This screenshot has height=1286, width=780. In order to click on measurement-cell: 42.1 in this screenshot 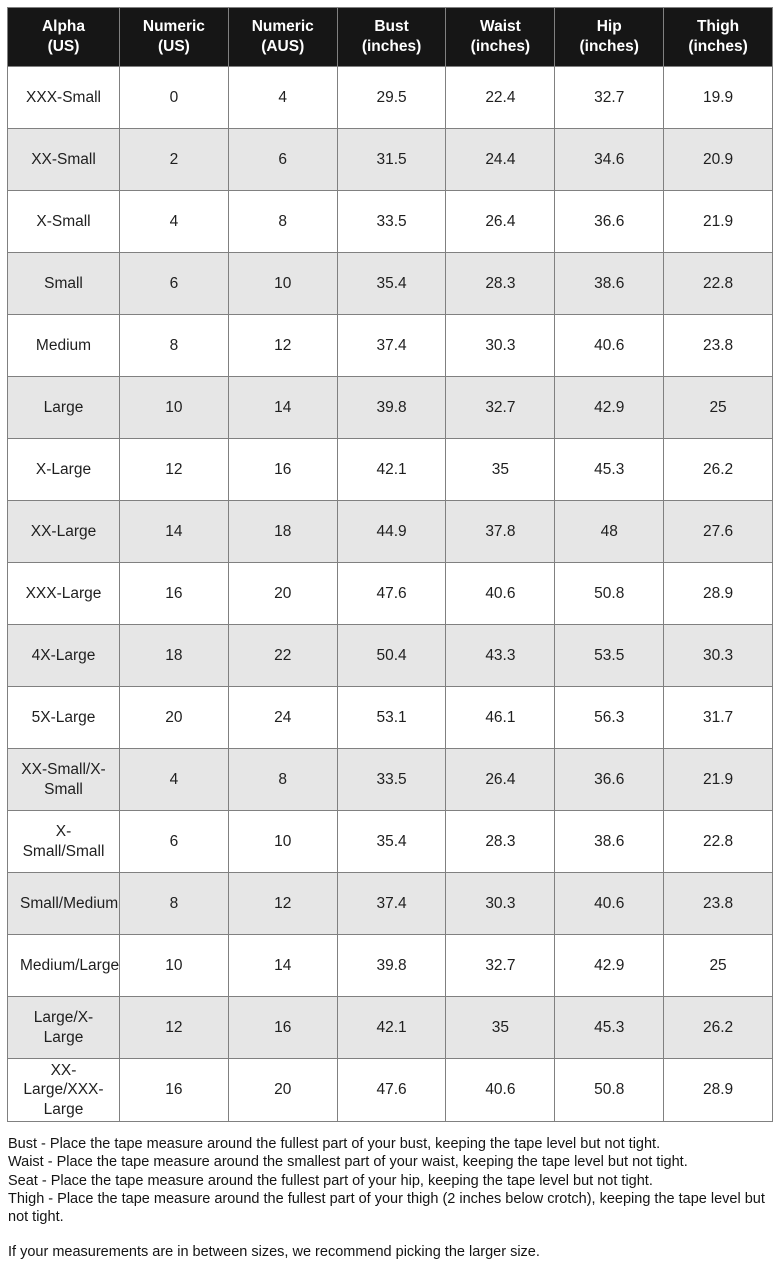, I will do `click(391, 469)`.